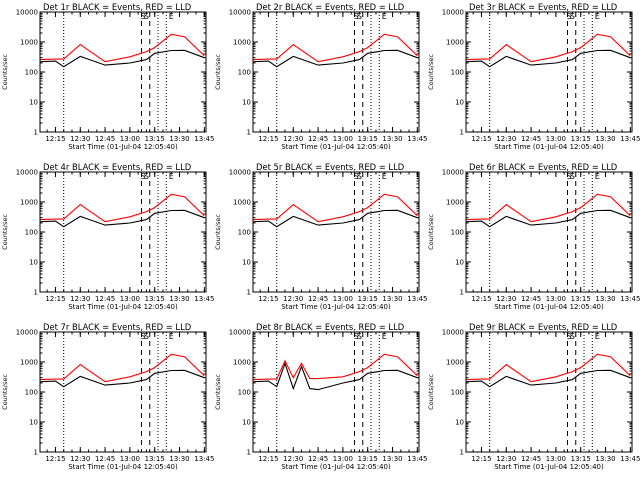  What do you see at coordinates (330, 327) in the screenshot?
I see `panel-title: Det 8r BLACK = Events, RED = LLD` at bounding box center [330, 327].